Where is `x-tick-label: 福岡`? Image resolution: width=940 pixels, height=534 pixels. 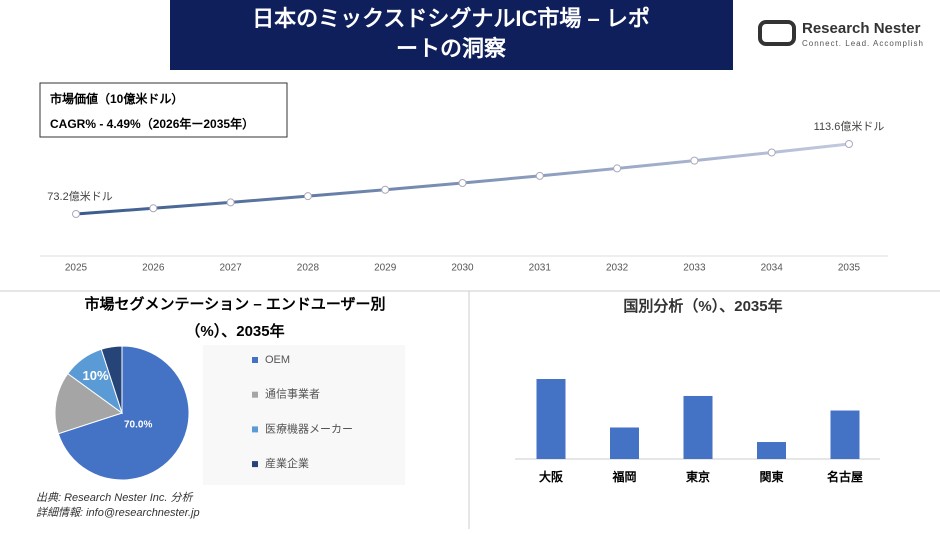
x-tick-label: 福岡 is located at coordinates (623, 476).